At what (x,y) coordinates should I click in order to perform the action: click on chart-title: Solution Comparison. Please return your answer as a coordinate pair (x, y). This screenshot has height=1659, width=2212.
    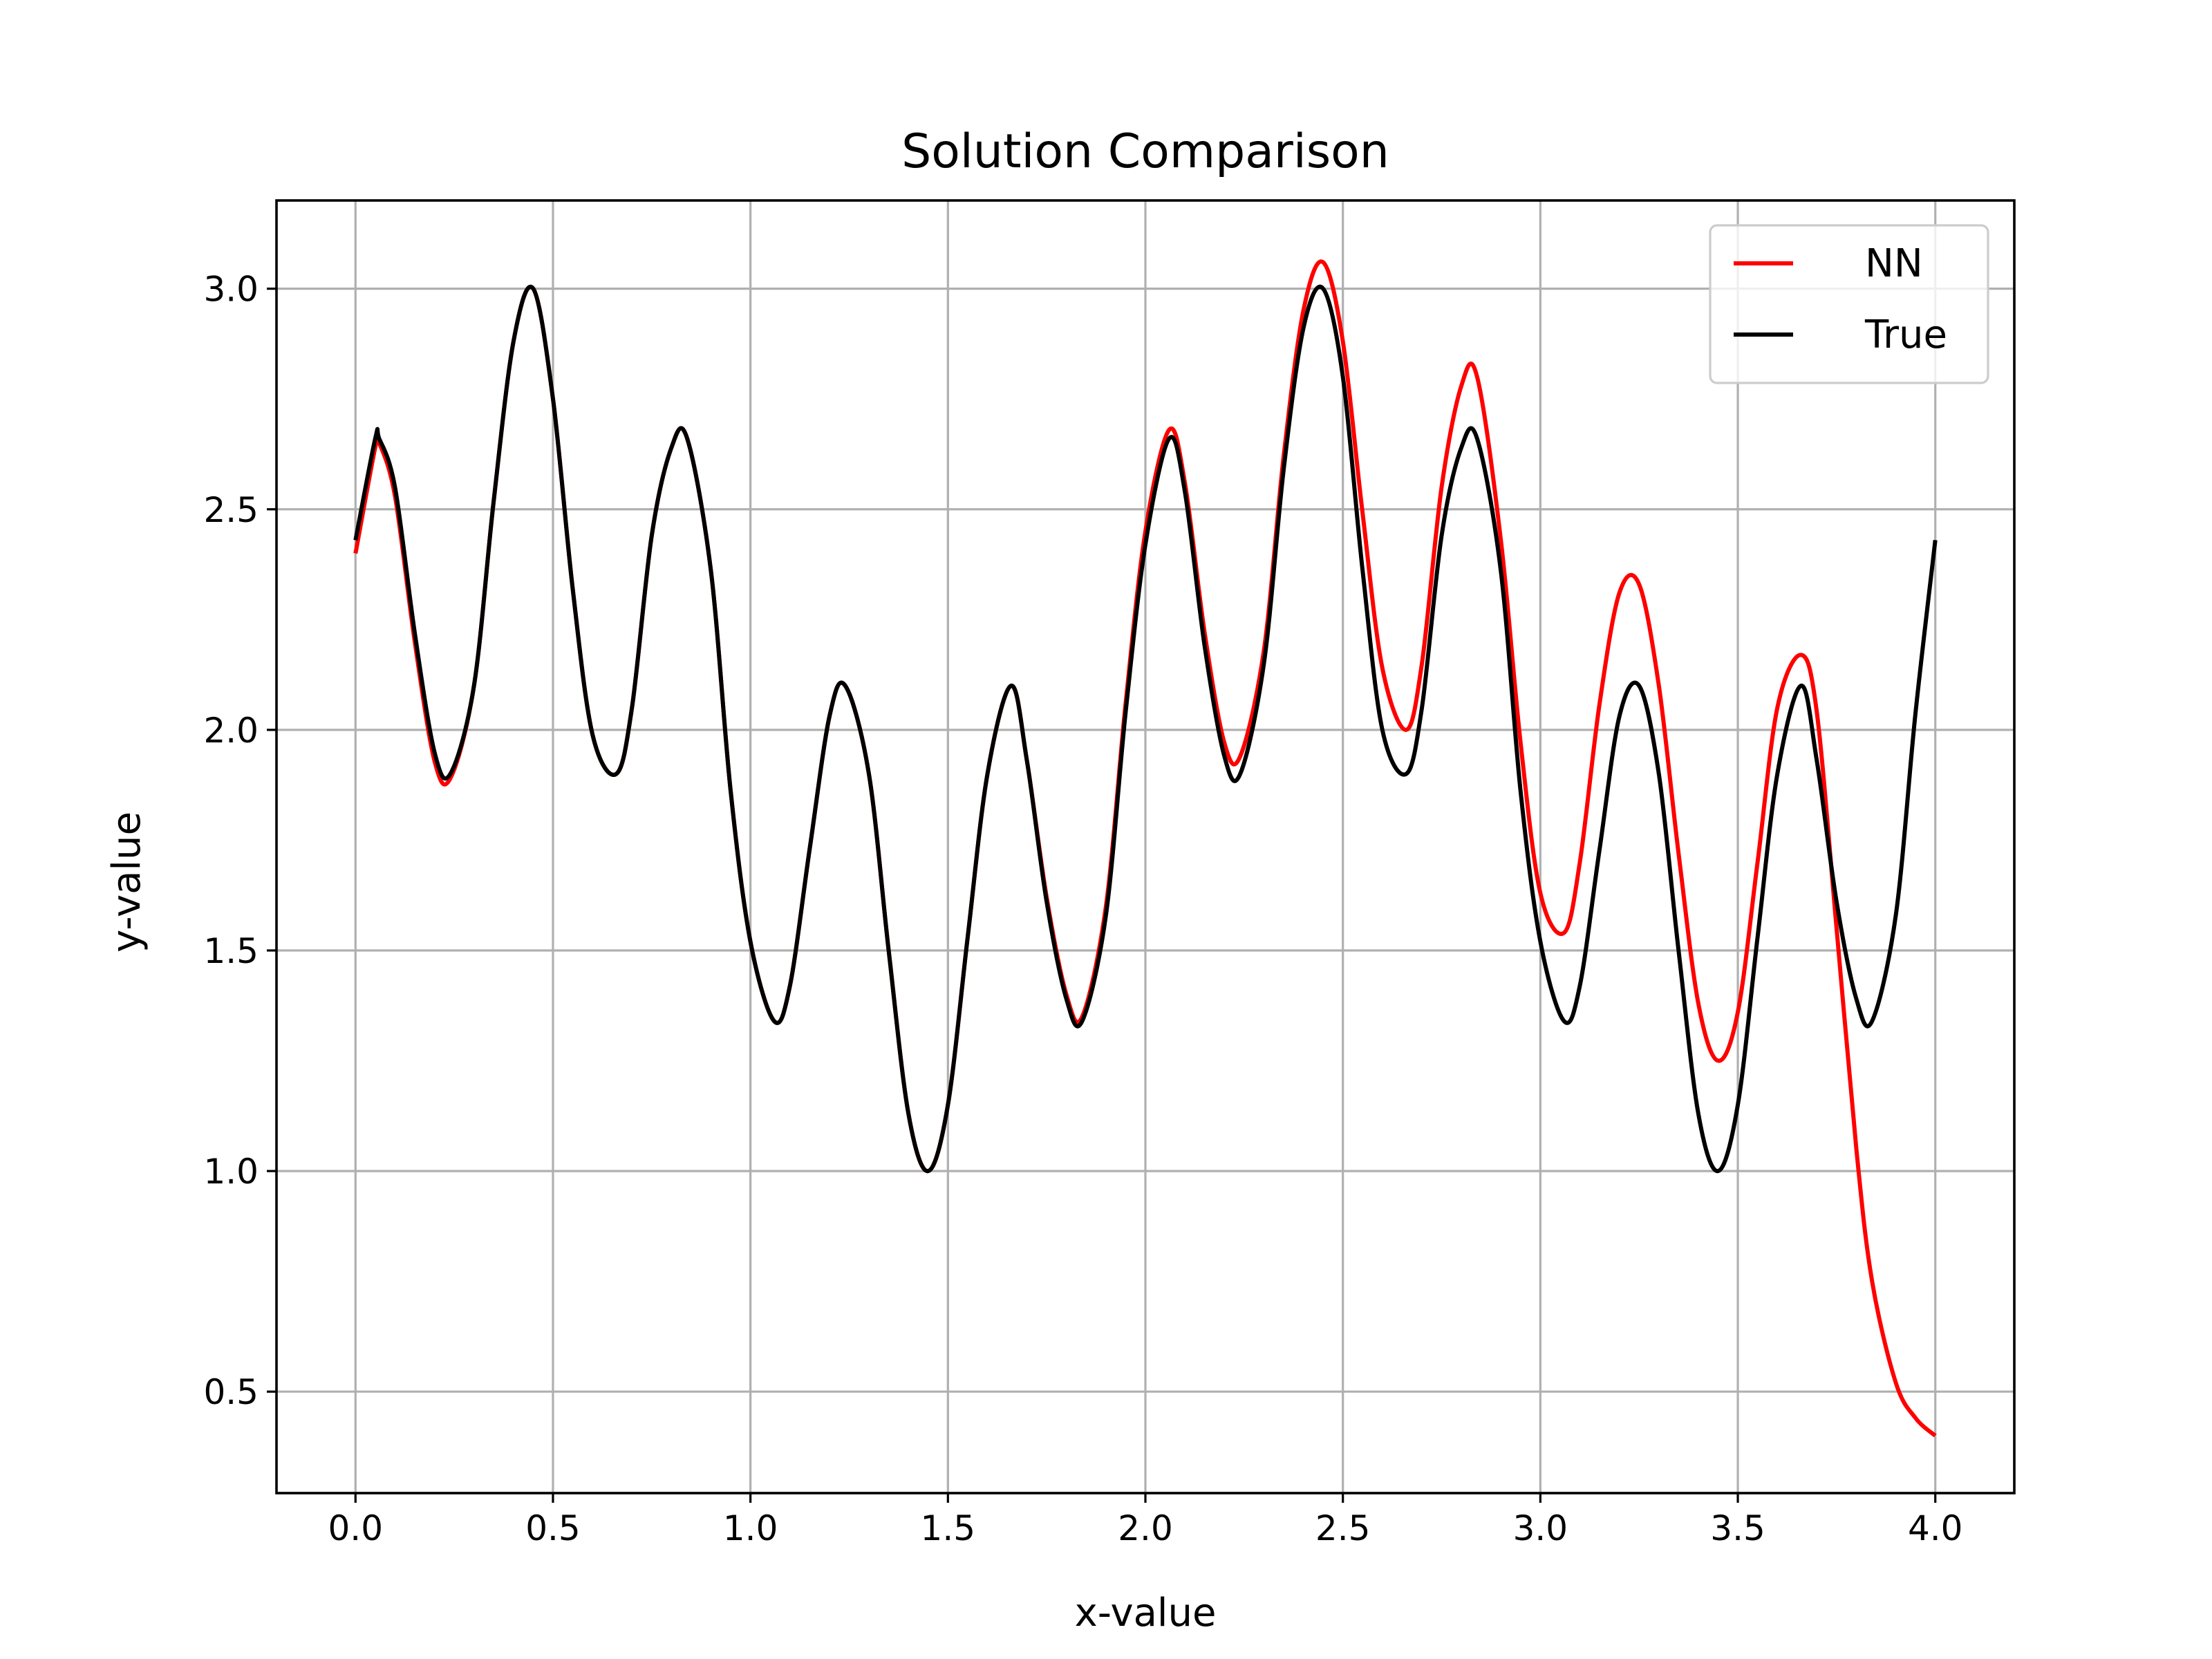
    Looking at the image, I should click on (1145, 151).